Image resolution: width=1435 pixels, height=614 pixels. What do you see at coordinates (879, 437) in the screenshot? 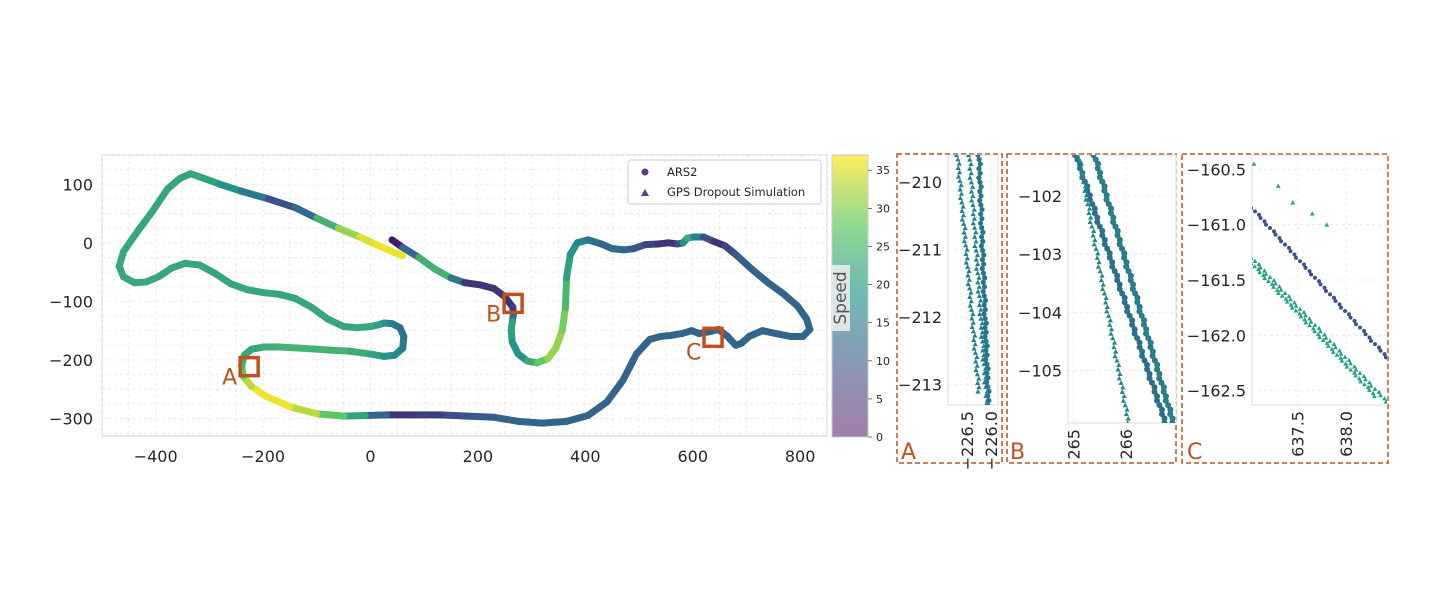
I see `colorbar-tick-label: 0` at bounding box center [879, 437].